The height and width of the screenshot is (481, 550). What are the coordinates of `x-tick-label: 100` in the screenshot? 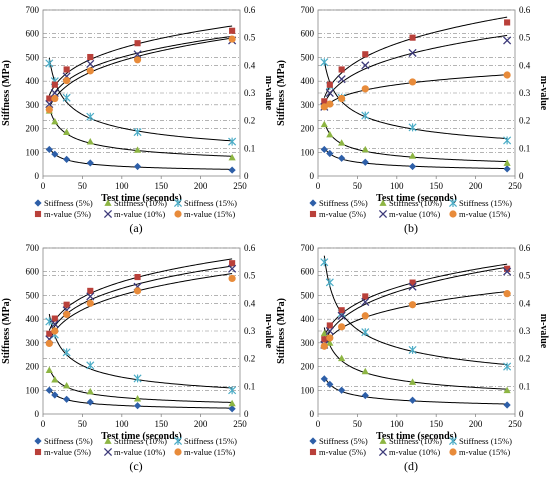 It's located at (122, 424).